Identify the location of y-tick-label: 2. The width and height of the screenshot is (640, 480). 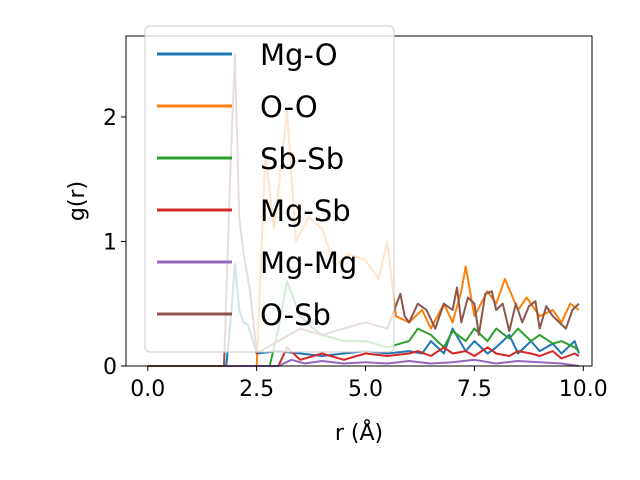
(110, 118).